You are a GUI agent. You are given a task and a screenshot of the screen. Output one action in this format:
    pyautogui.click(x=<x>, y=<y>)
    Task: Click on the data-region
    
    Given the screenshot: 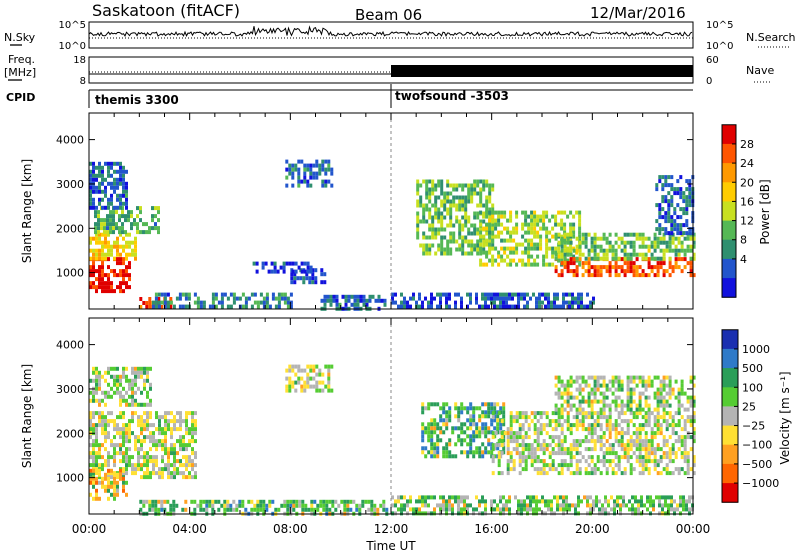 What is the action you would take?
    pyautogui.click(x=108, y=484)
    